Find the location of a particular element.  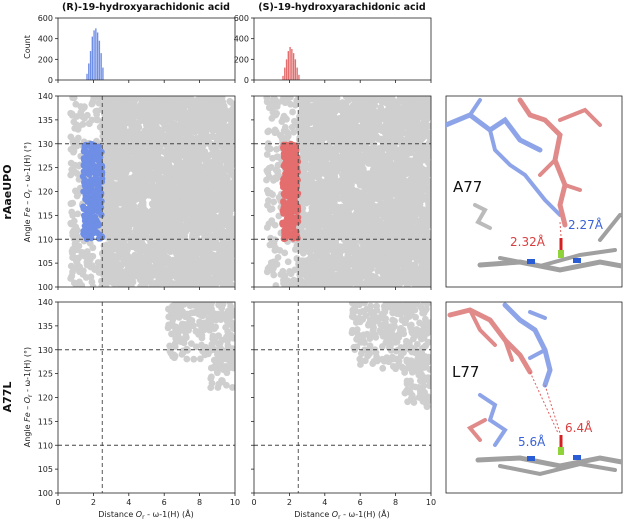

y-tick-label: 130 is located at coordinates (45, 144).